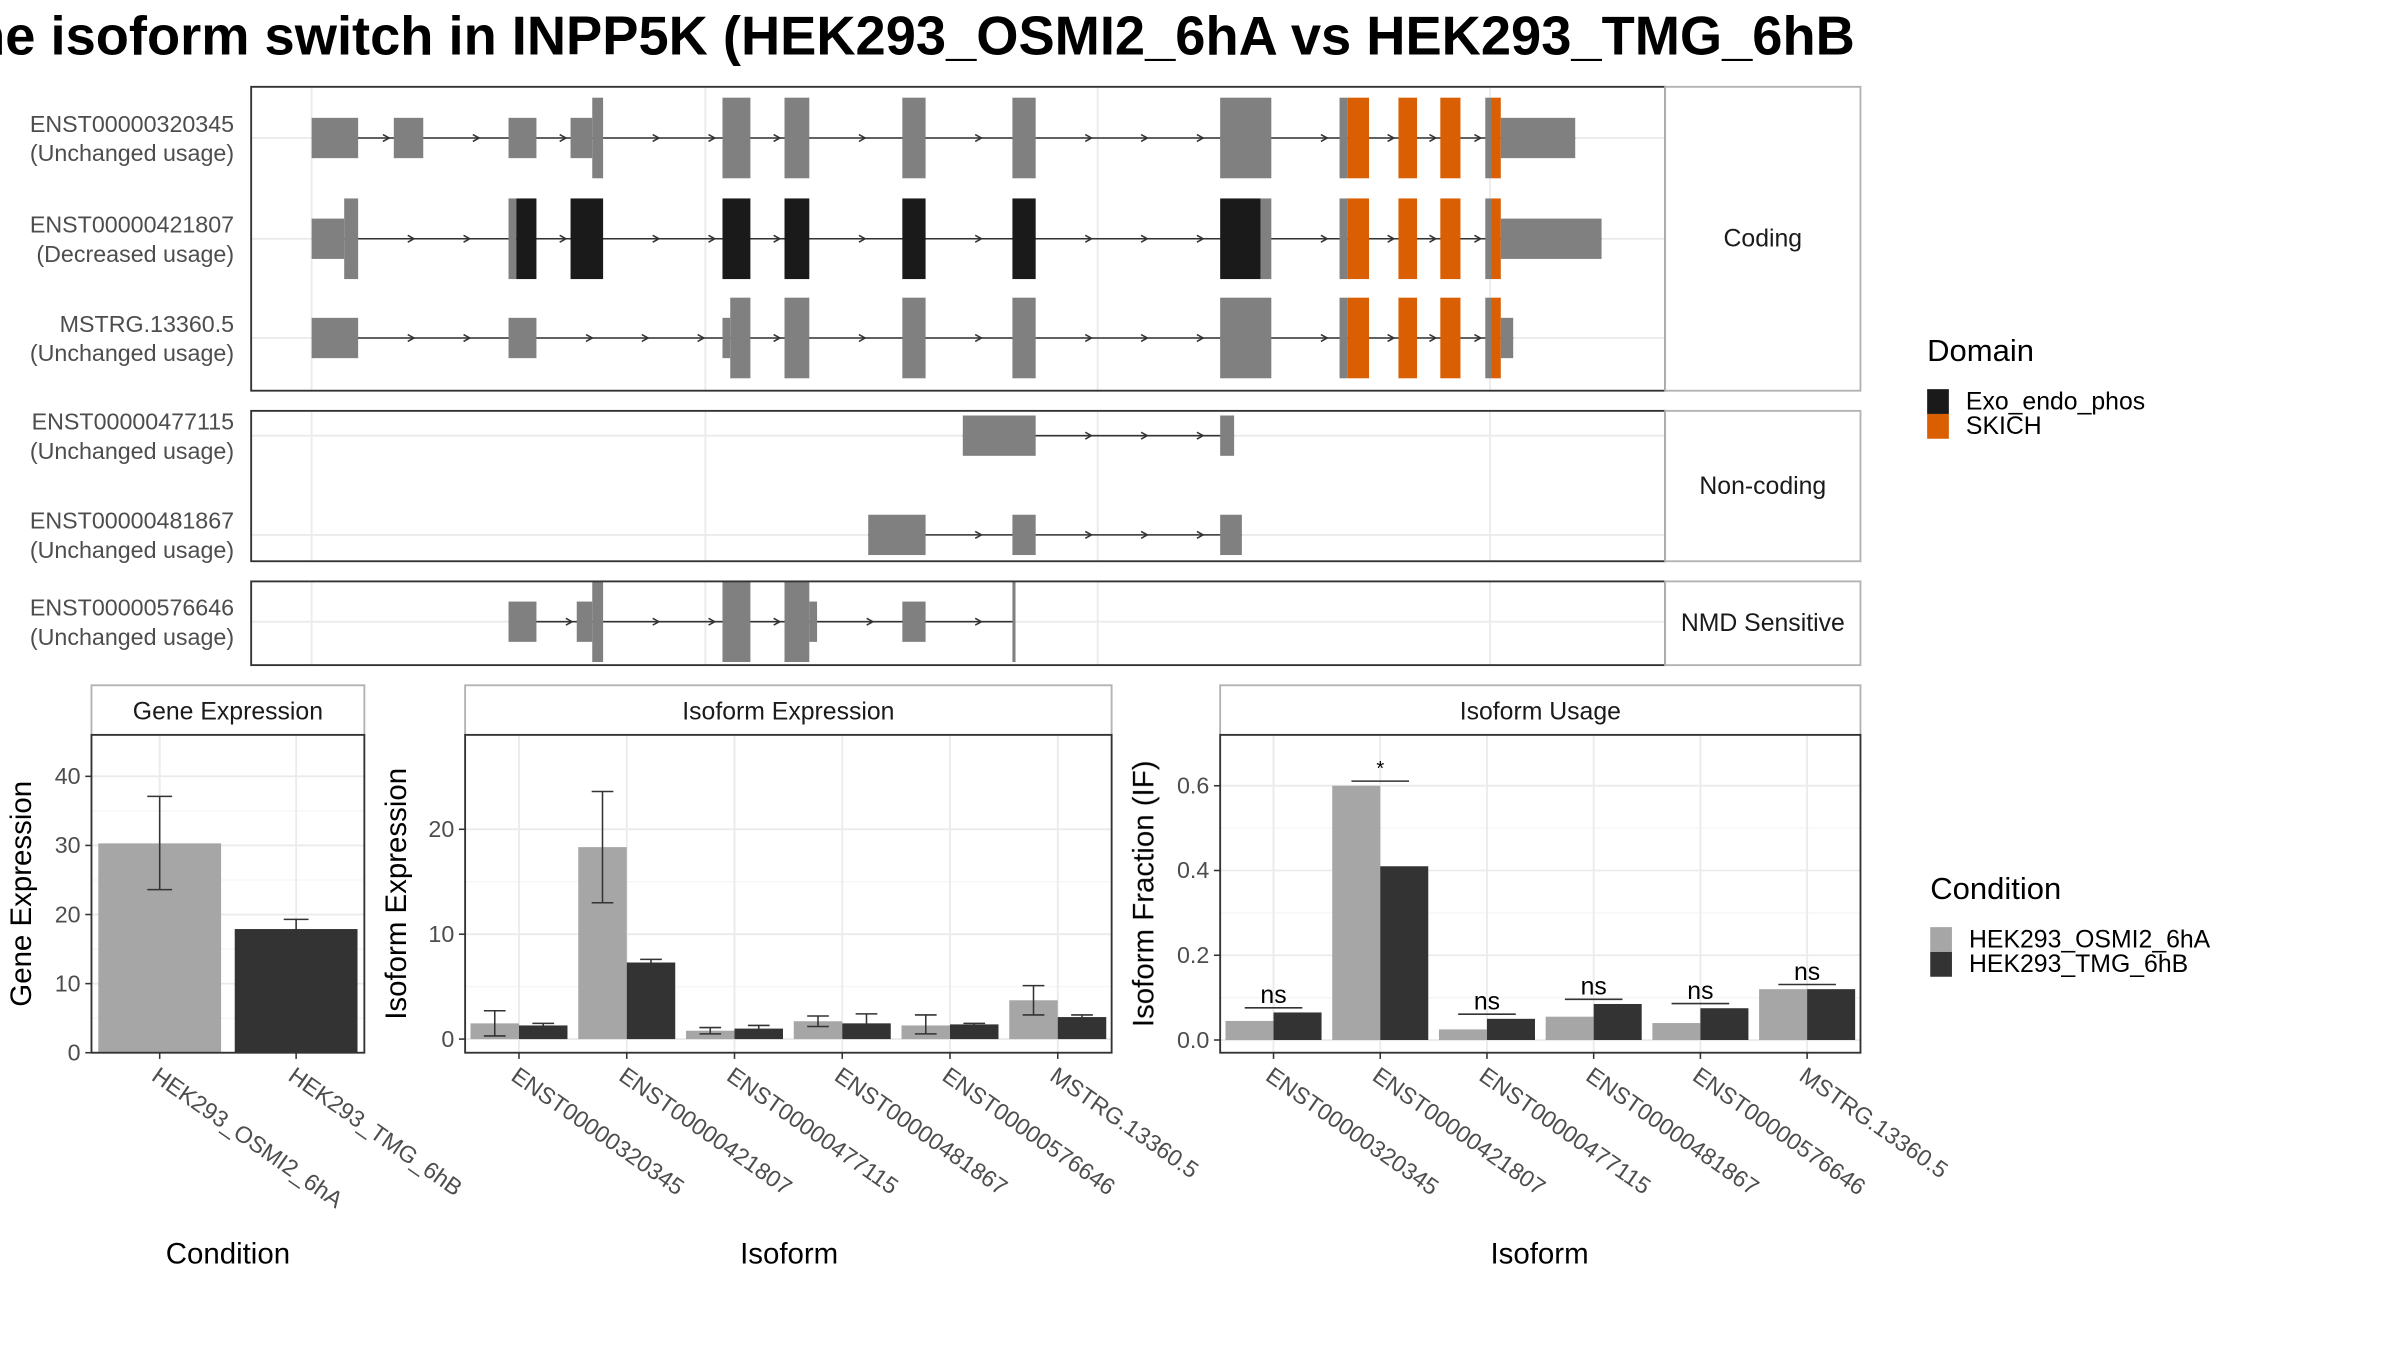 This screenshot has height=1360, width=2400. What do you see at coordinates (68, 845) in the screenshot?
I see `y-tick-label: 30` at bounding box center [68, 845].